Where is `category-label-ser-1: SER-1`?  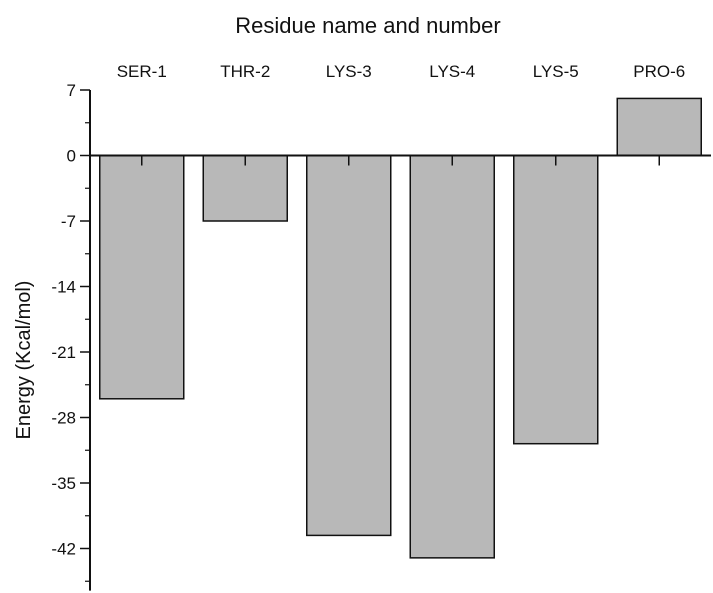
category-label-ser-1: SER-1 is located at coordinates (142, 71).